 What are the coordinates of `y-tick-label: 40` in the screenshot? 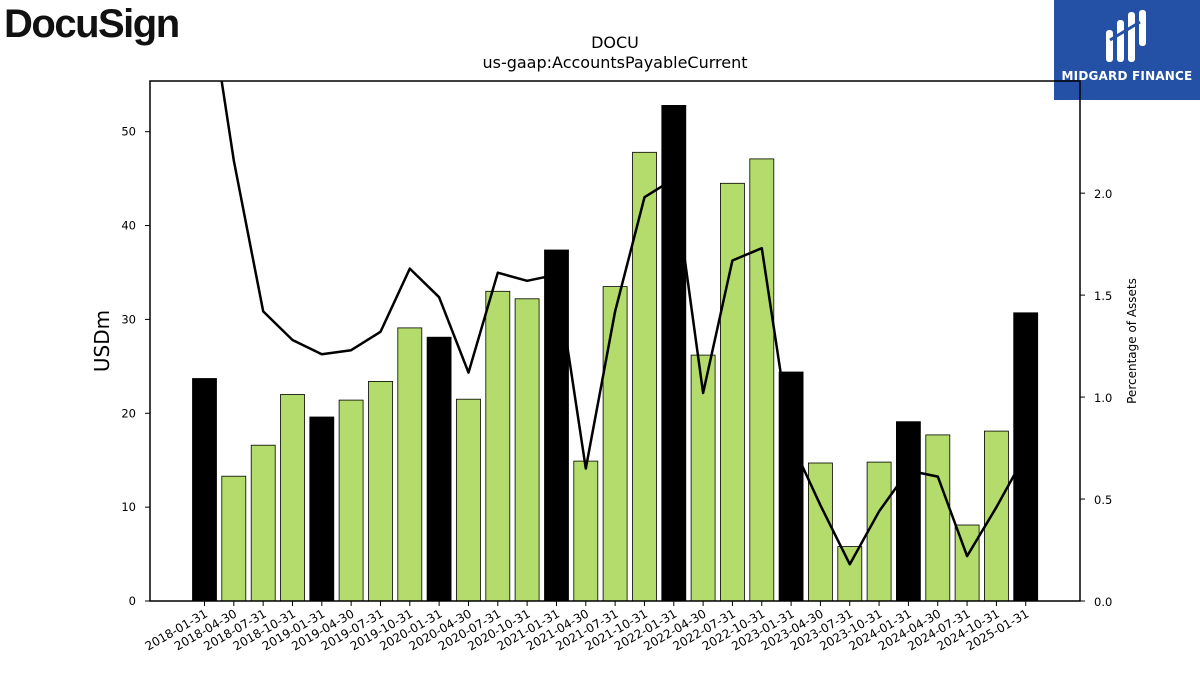 It's located at (128, 226).